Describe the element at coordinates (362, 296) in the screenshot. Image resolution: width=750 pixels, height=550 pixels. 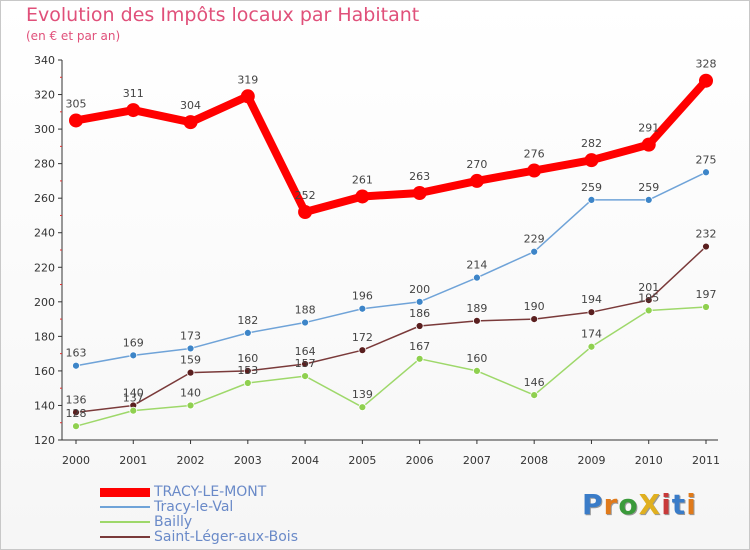
I see `data-label-tracy-le-val: 196` at that location.